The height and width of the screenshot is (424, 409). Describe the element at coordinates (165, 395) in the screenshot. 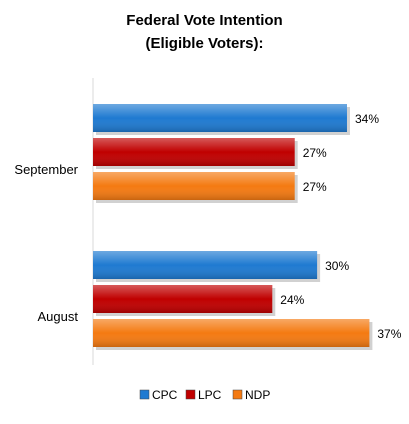

I see `legend-label-cpc: CPC` at that location.